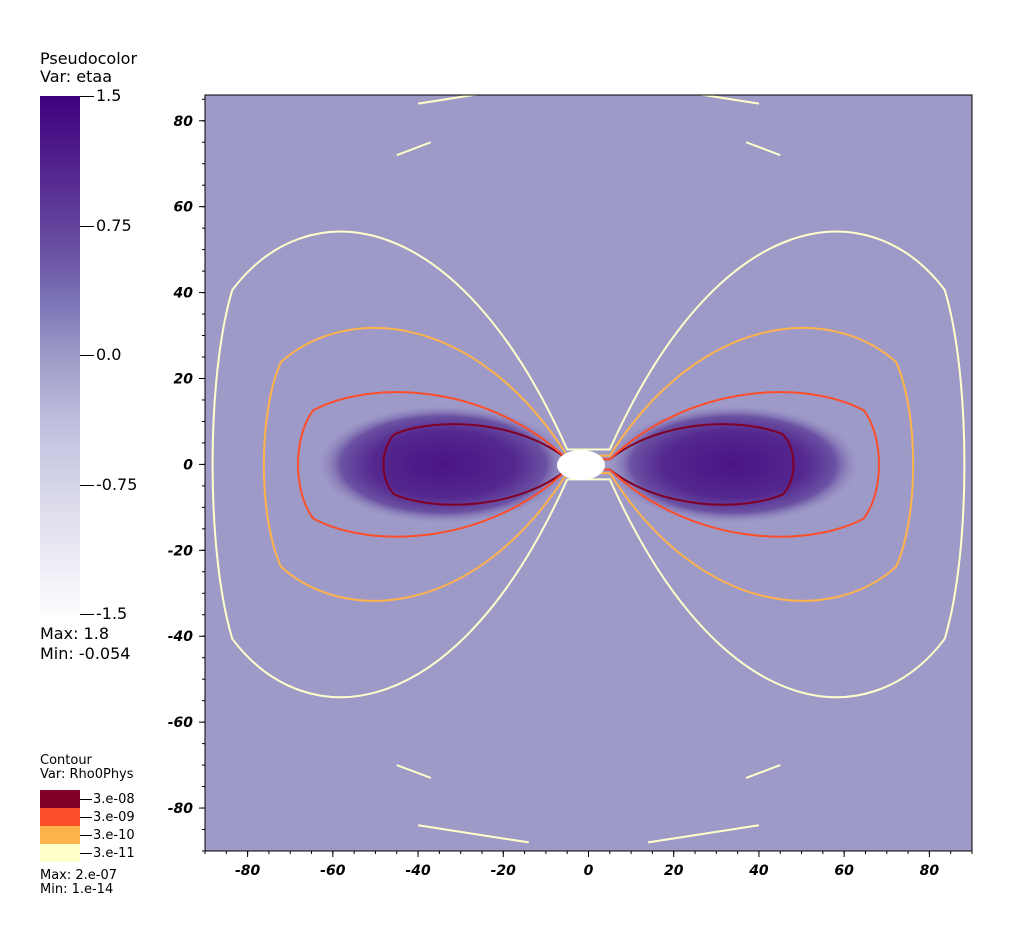  What do you see at coordinates (117, 484) in the screenshot?
I see `colorbar-tick-label: -0.75` at bounding box center [117, 484].